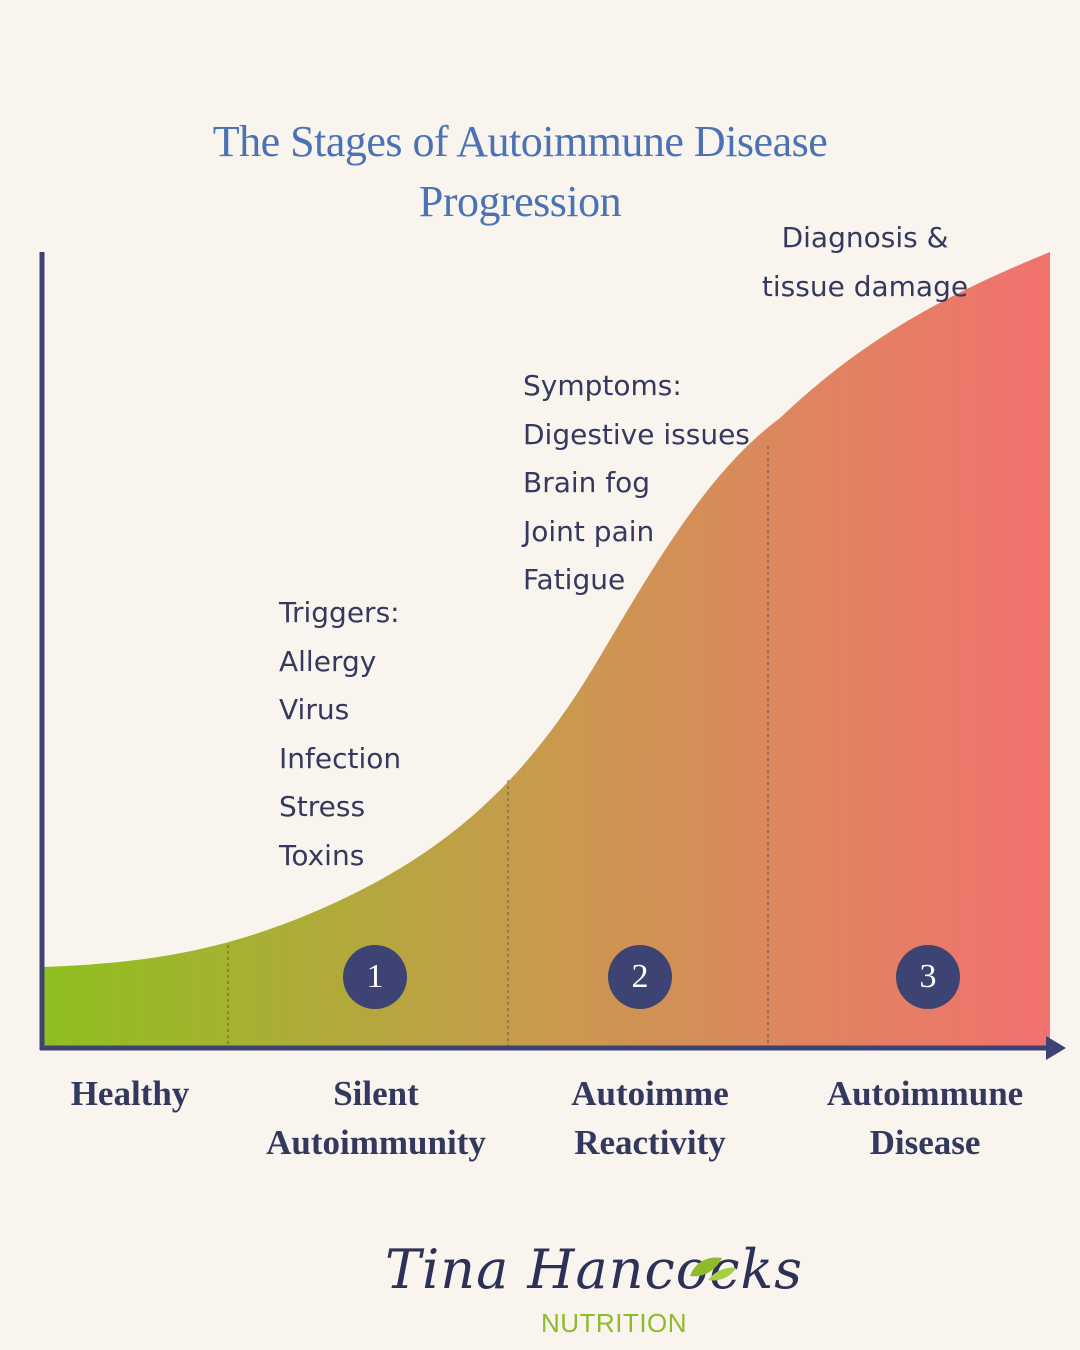 This screenshot has height=1350, width=1080. I want to click on stage-badge-2: 2, so click(640, 977).